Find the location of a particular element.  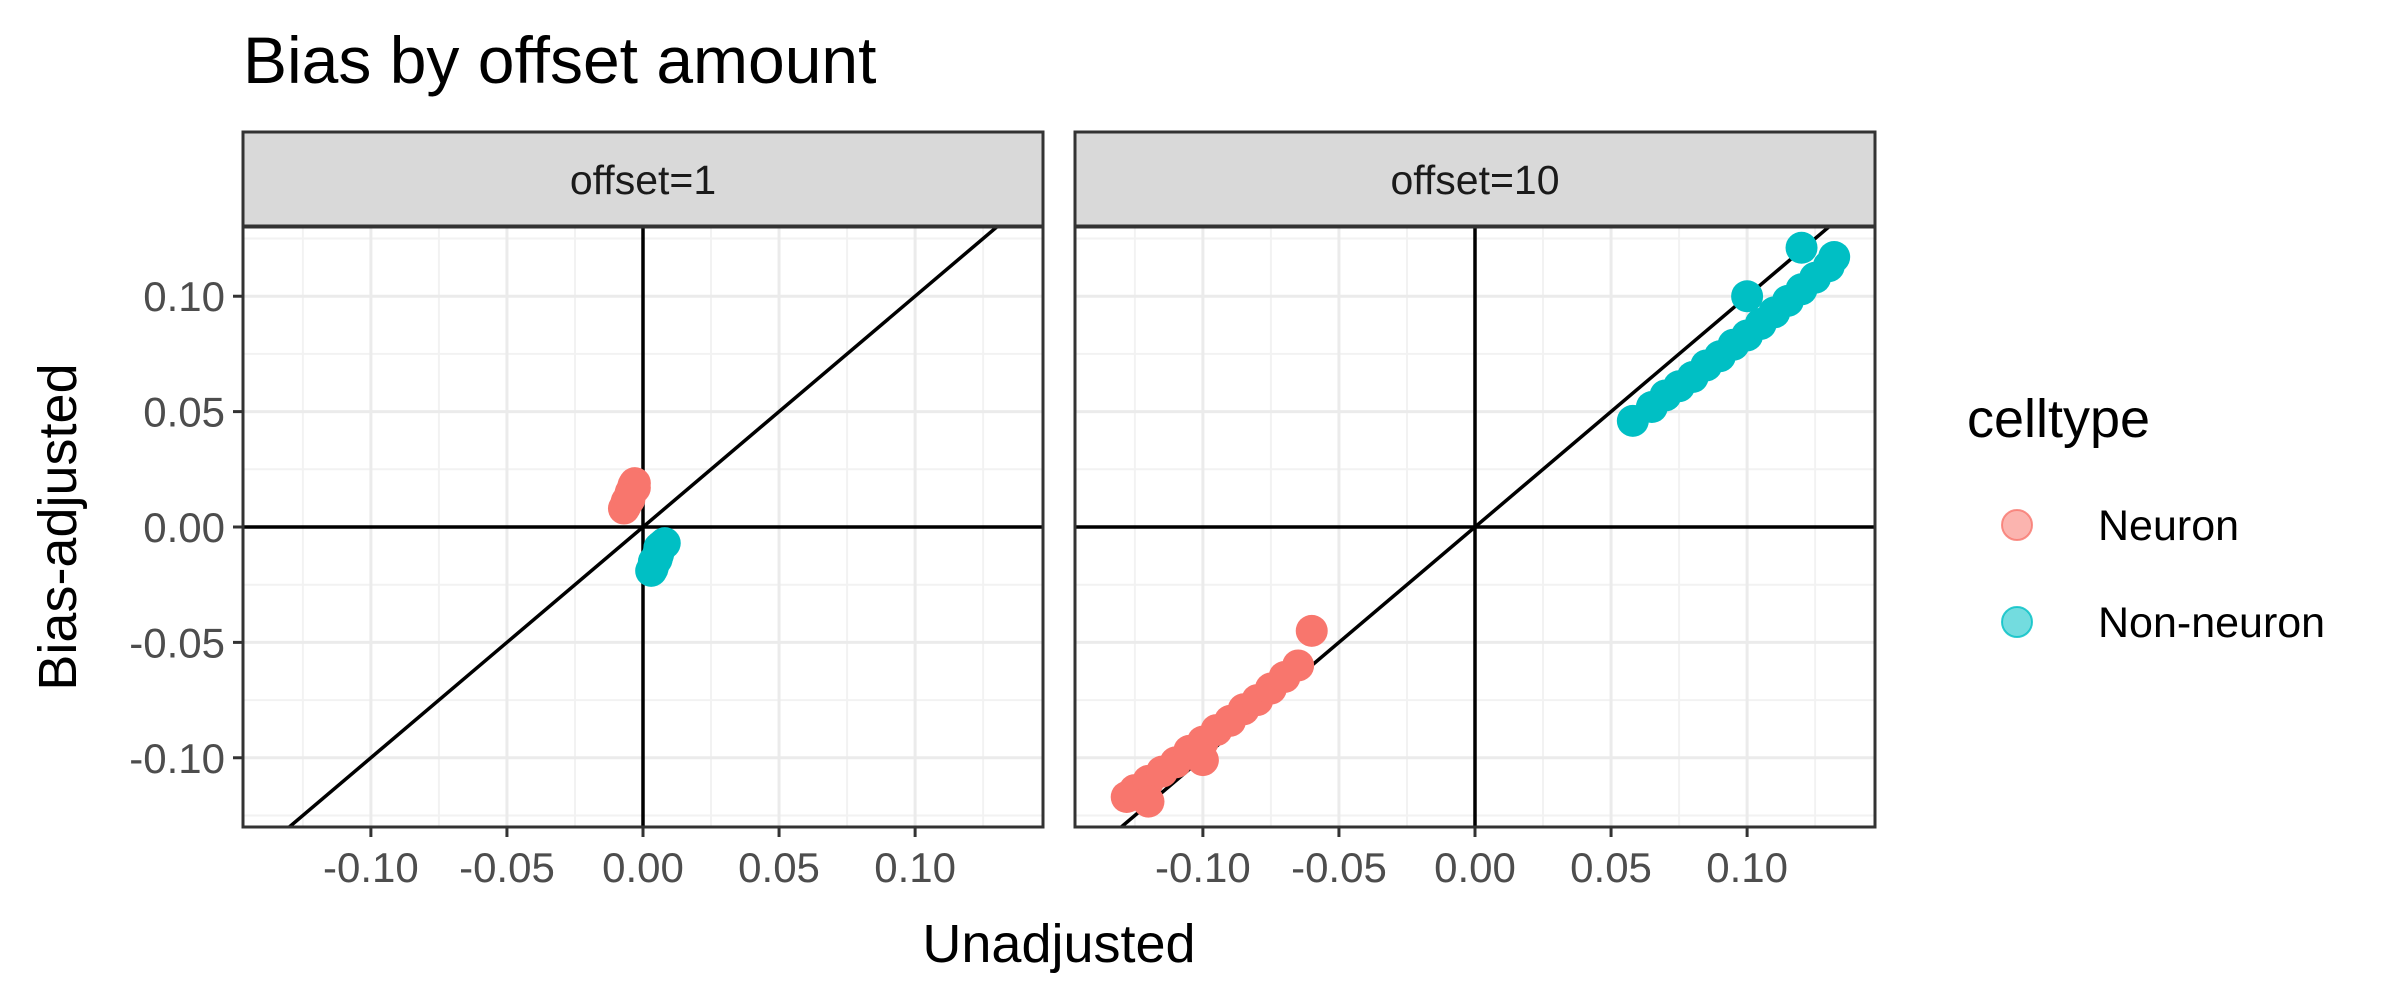

x-axis-title: Unadjusted is located at coordinates (1058, 944).